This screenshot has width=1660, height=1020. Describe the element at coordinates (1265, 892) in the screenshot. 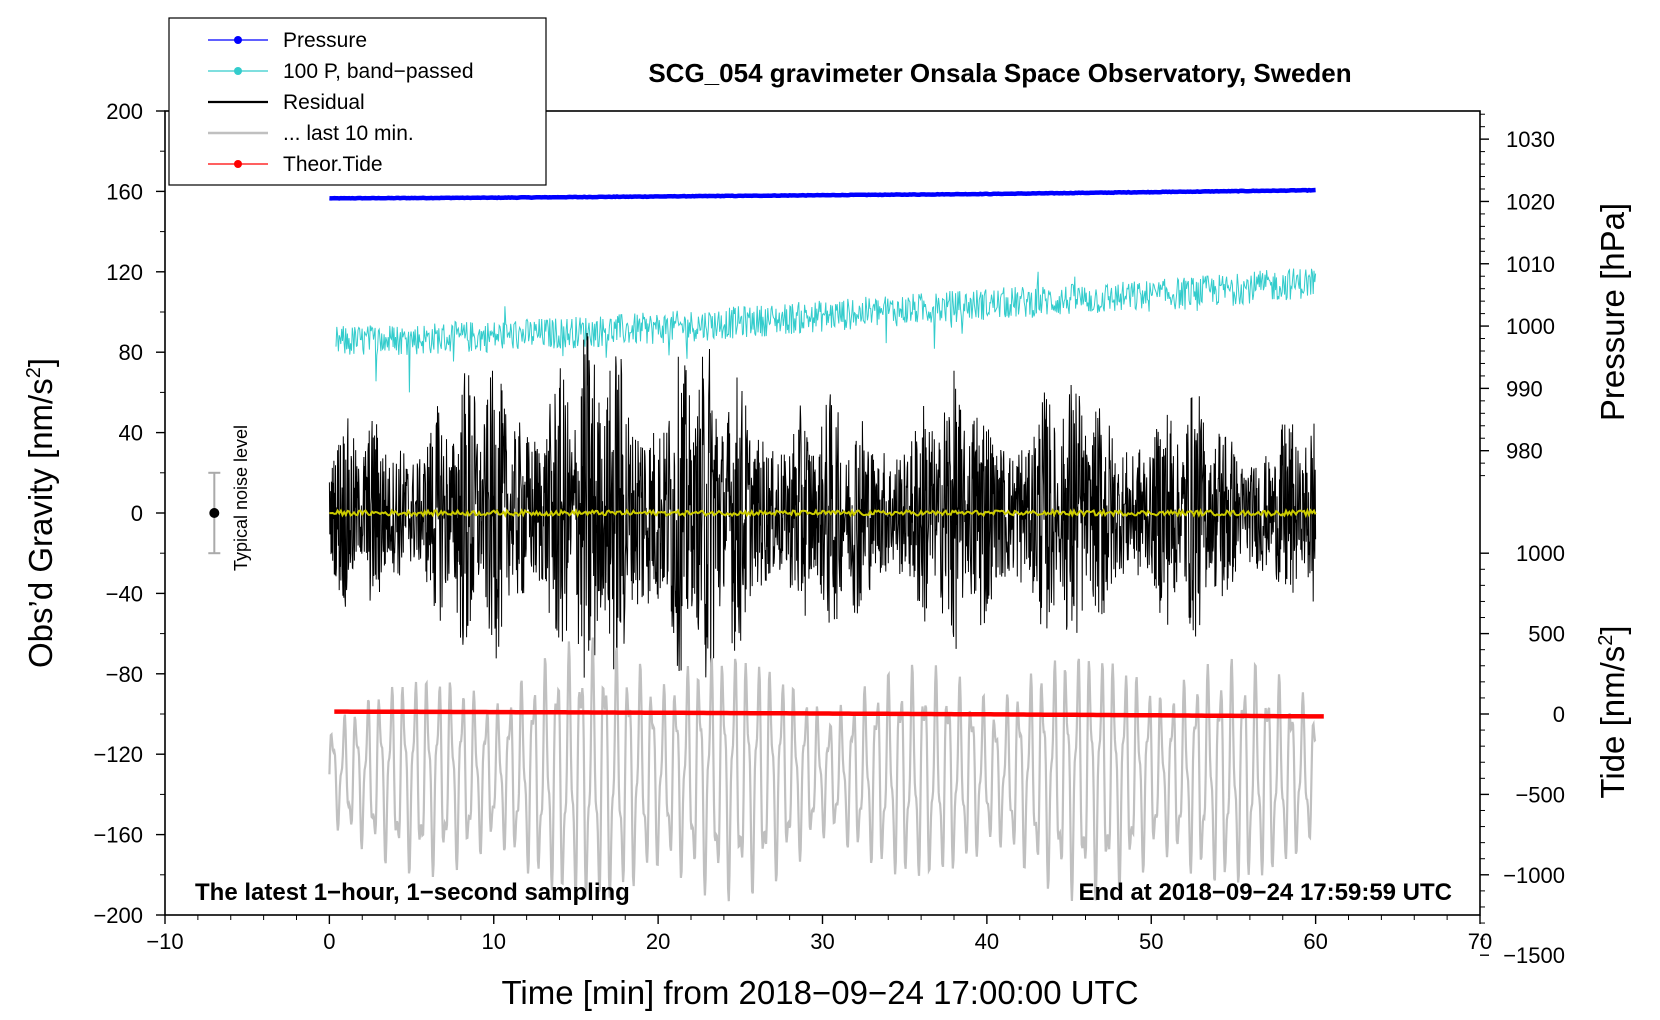

I see `end-time-annotation: End at 2018−09−24 17:59:59 UTC` at that location.